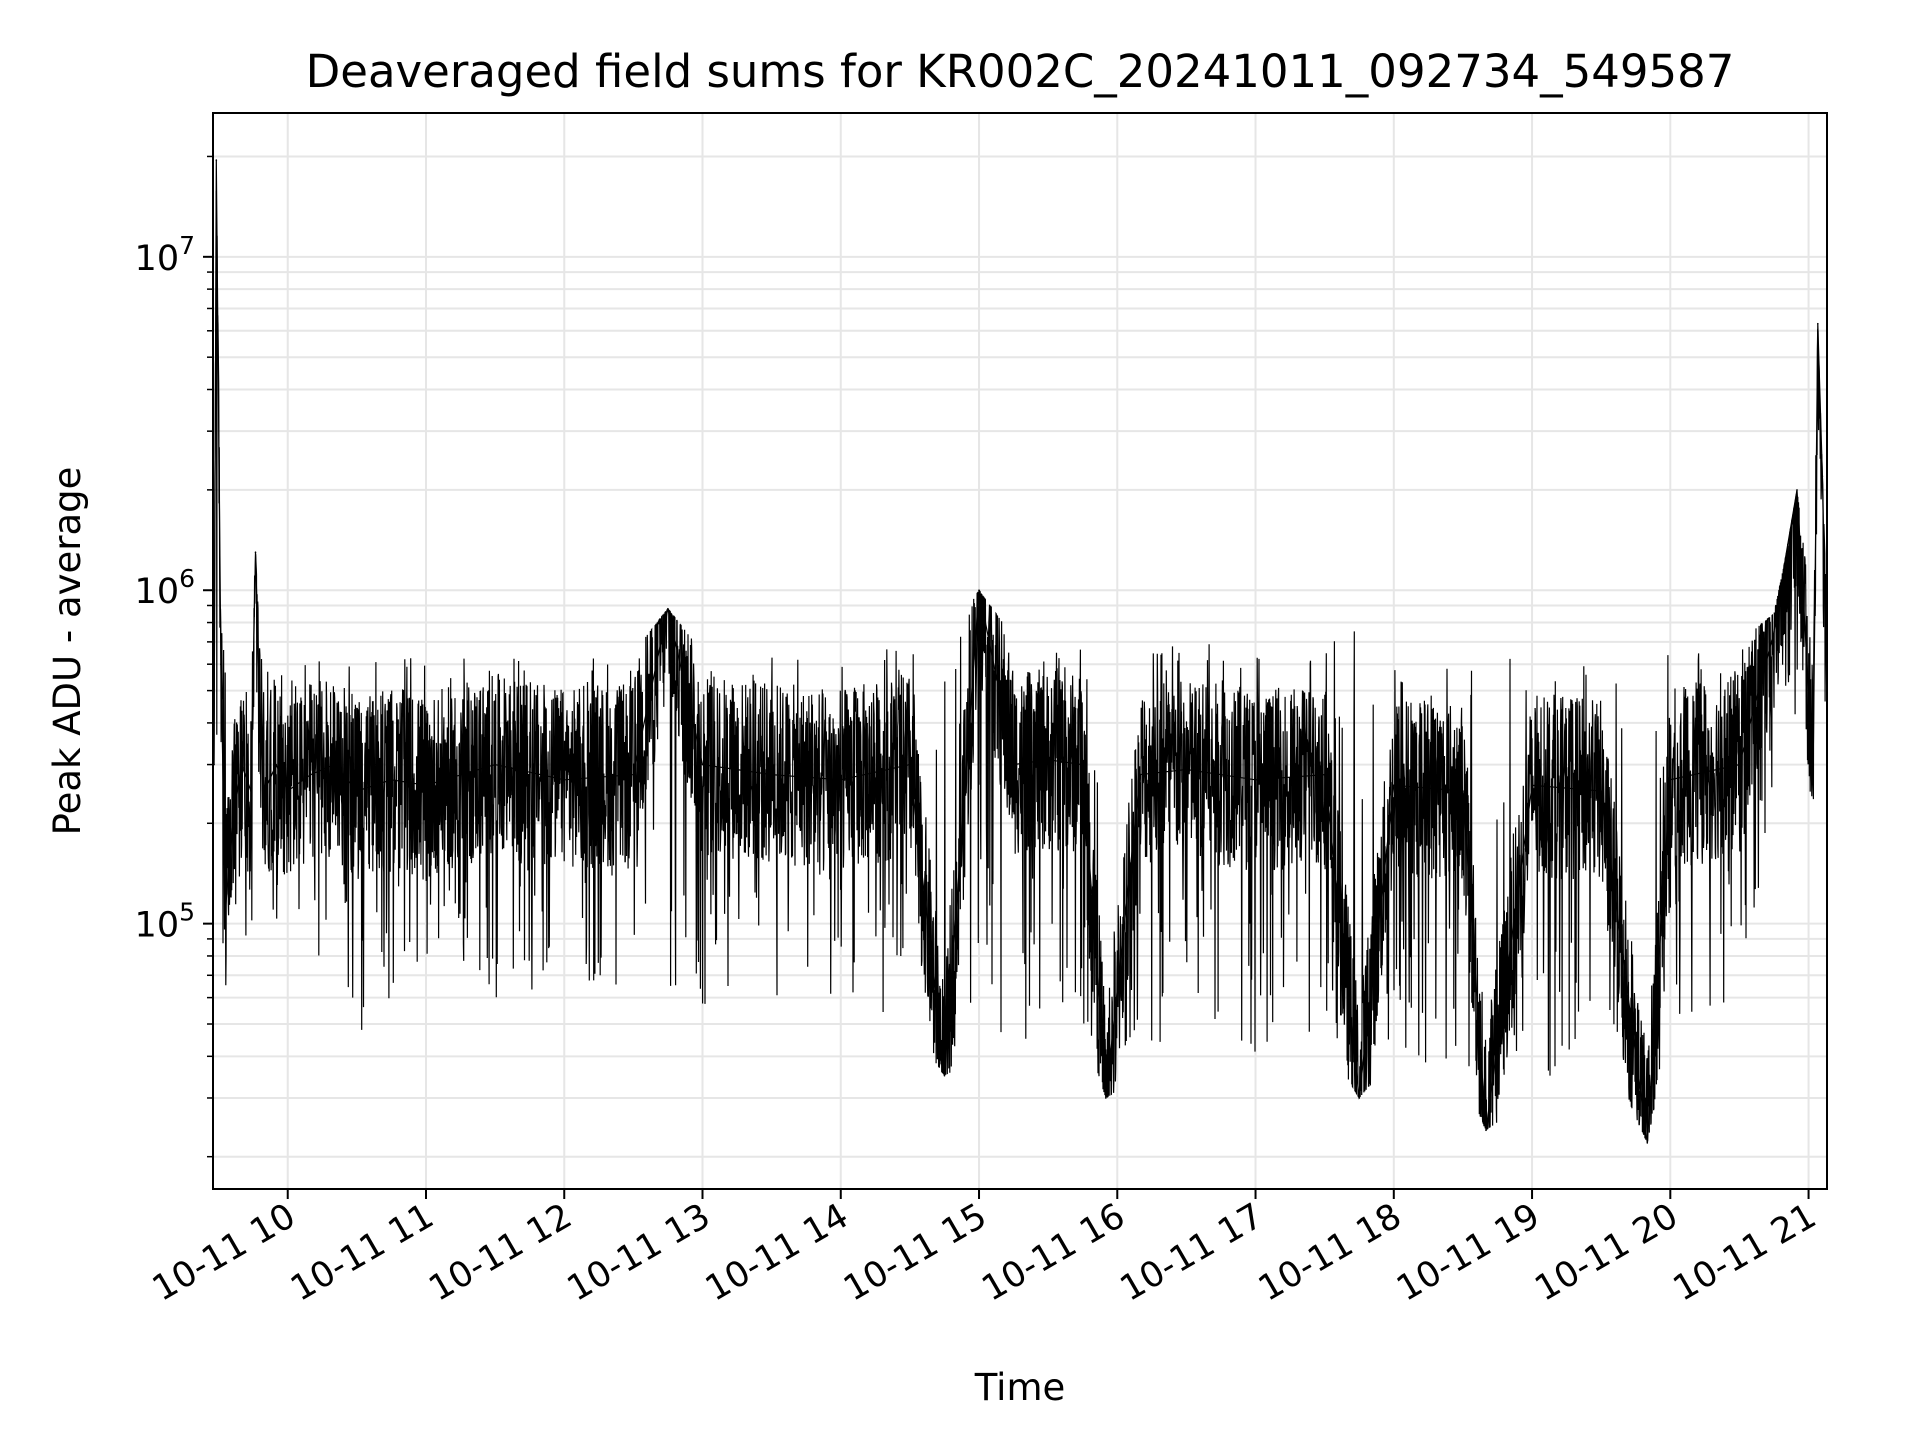 The image size is (1920, 1440). I want to click on y-tick-label: 10⁶, so click(165, 588).